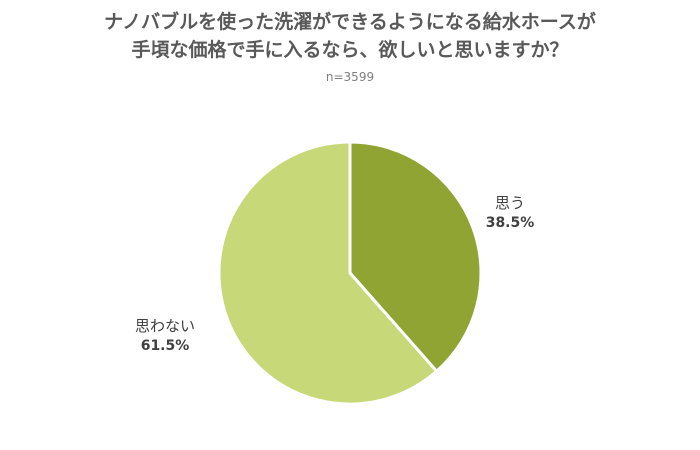 Image resolution: width=700 pixels, height=450 pixels. What do you see at coordinates (510, 223) in the screenshot?
I see `slice-percent-agree: 38.5%` at bounding box center [510, 223].